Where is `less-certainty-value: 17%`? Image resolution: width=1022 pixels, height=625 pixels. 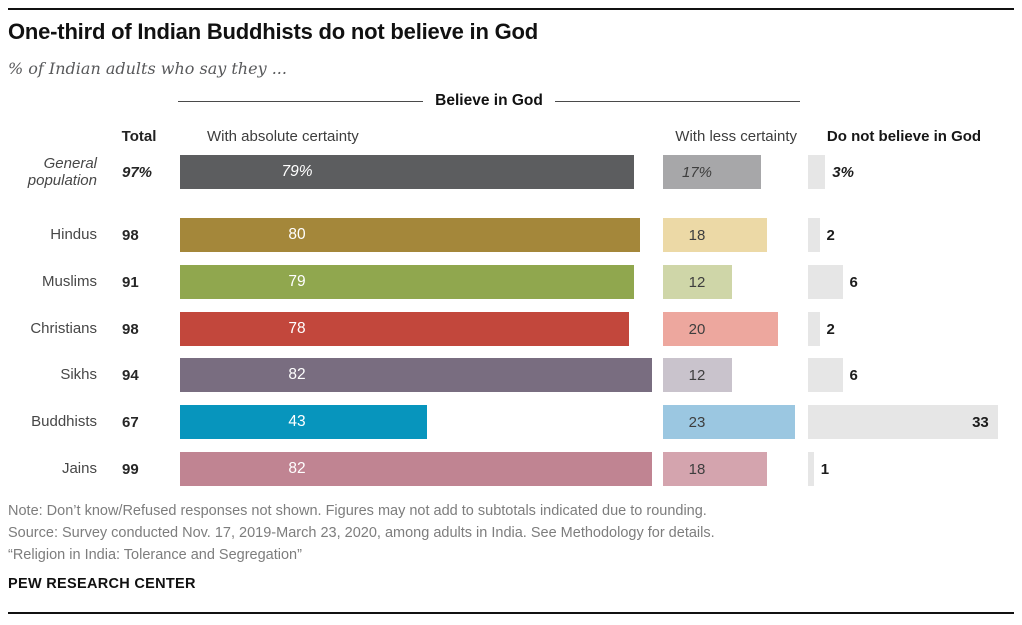
less-certainty-value: 17% is located at coordinates (697, 172).